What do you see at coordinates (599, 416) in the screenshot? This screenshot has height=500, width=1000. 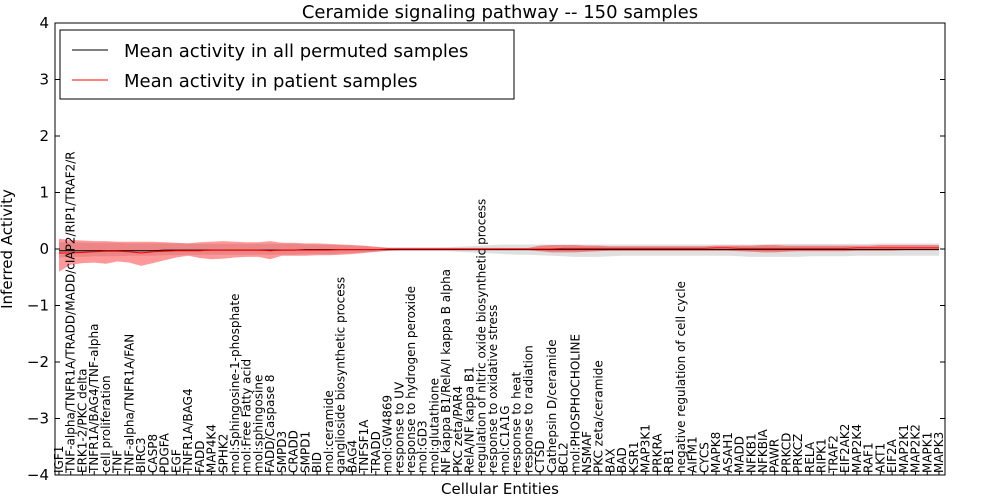 I see `entity-label: PKC zeta/ceramide` at bounding box center [599, 416].